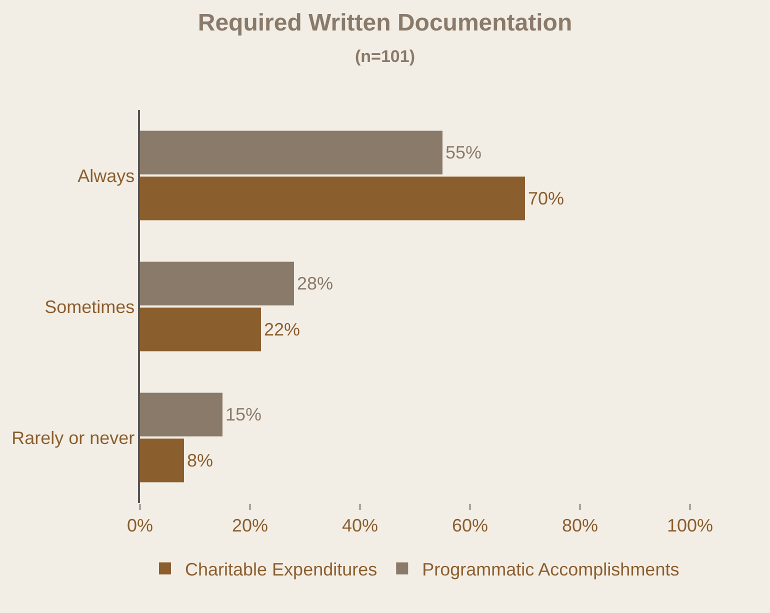 This screenshot has width=770, height=613. Describe the element at coordinates (470, 526) in the screenshot. I see `x-tick-label: 60%` at that location.